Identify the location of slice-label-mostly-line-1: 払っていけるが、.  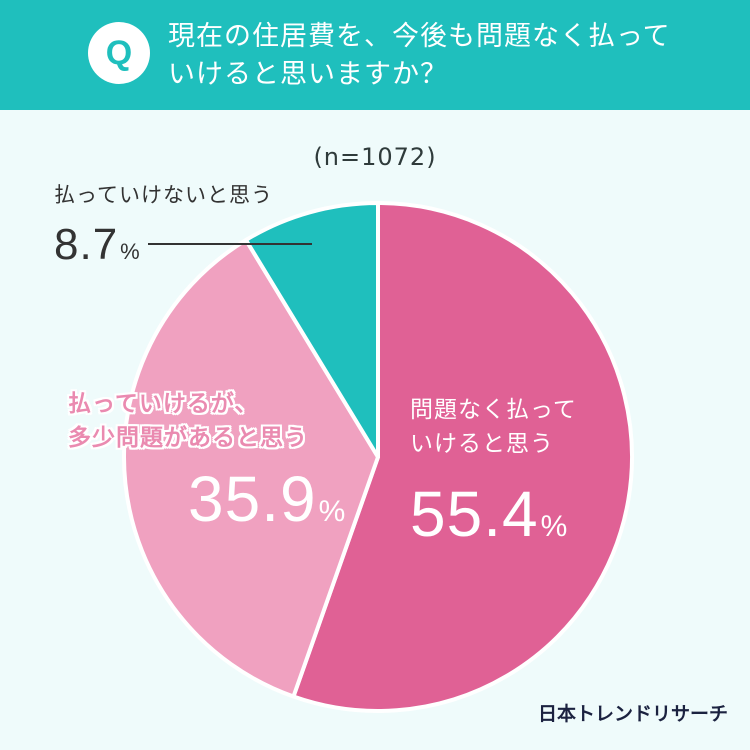
(163, 404).